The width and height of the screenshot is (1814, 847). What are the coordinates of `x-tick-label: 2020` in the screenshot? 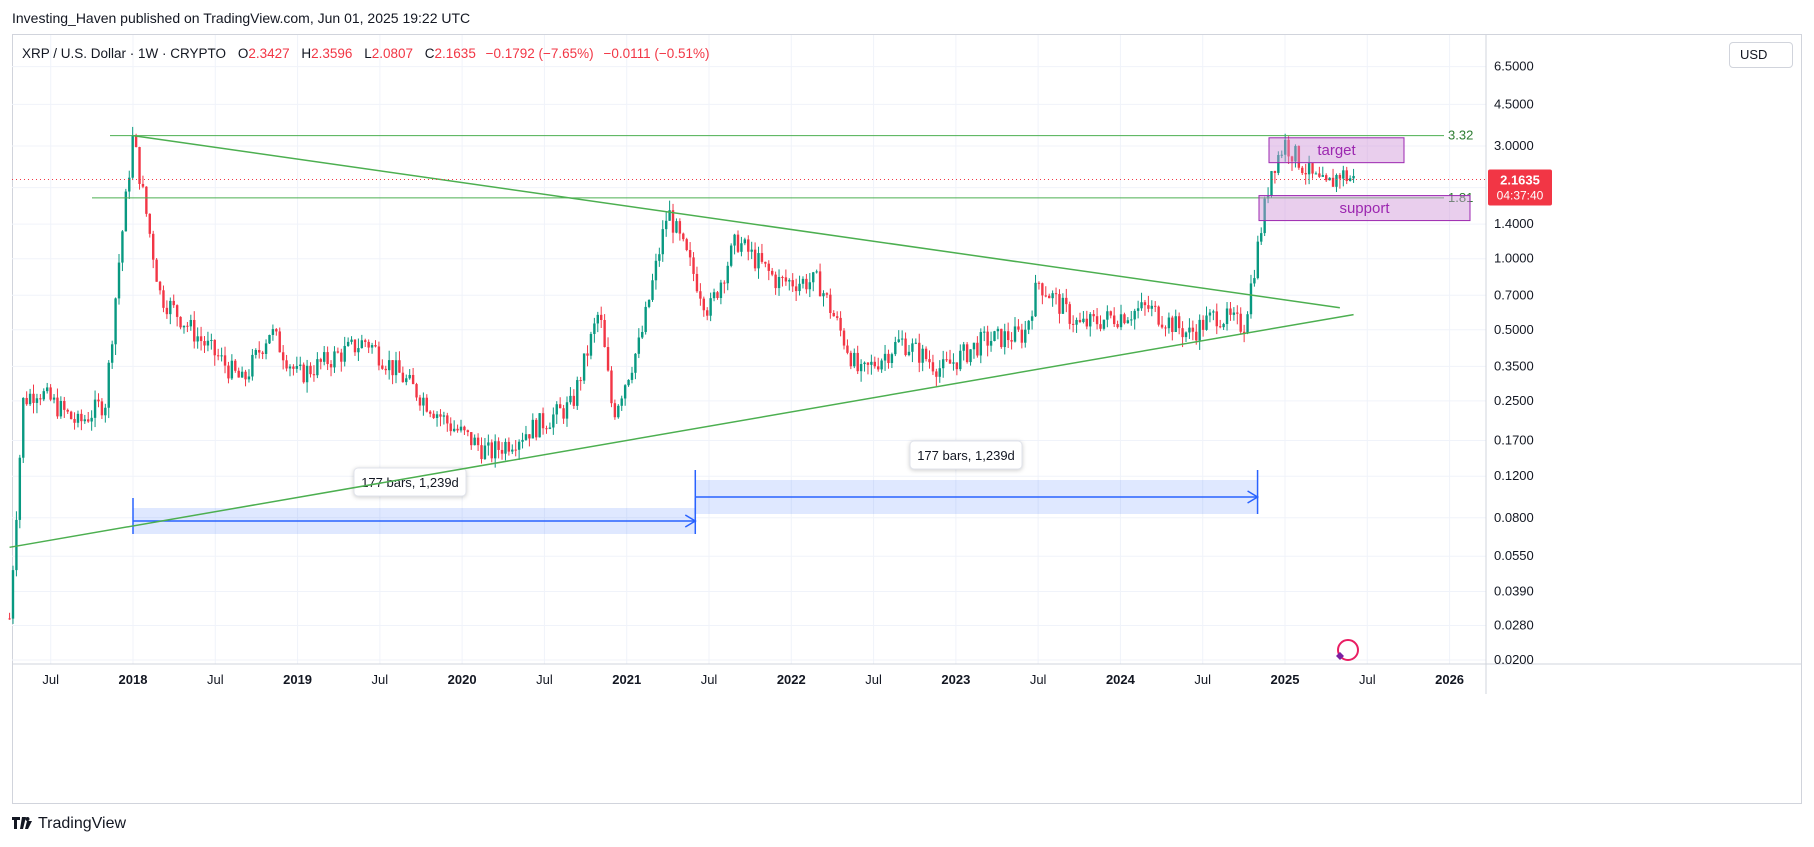 It's located at (462, 679).